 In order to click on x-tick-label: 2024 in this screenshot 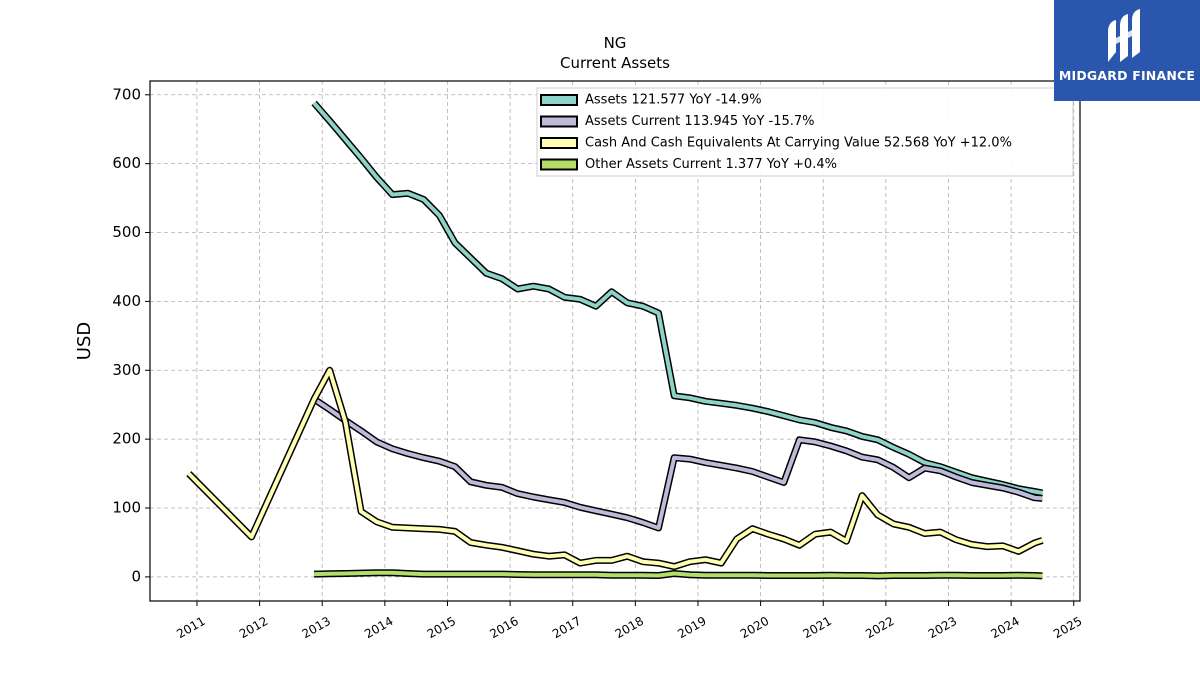, I will do `click(1004, 627)`.